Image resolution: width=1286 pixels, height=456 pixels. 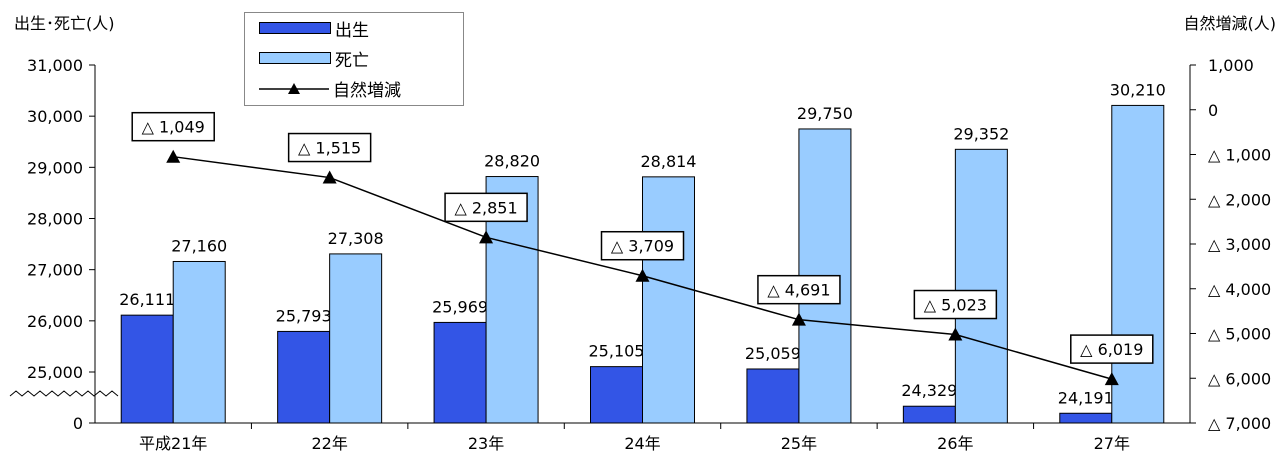 I want to click on bar-label-deaths: 28,820, so click(x=512, y=161).